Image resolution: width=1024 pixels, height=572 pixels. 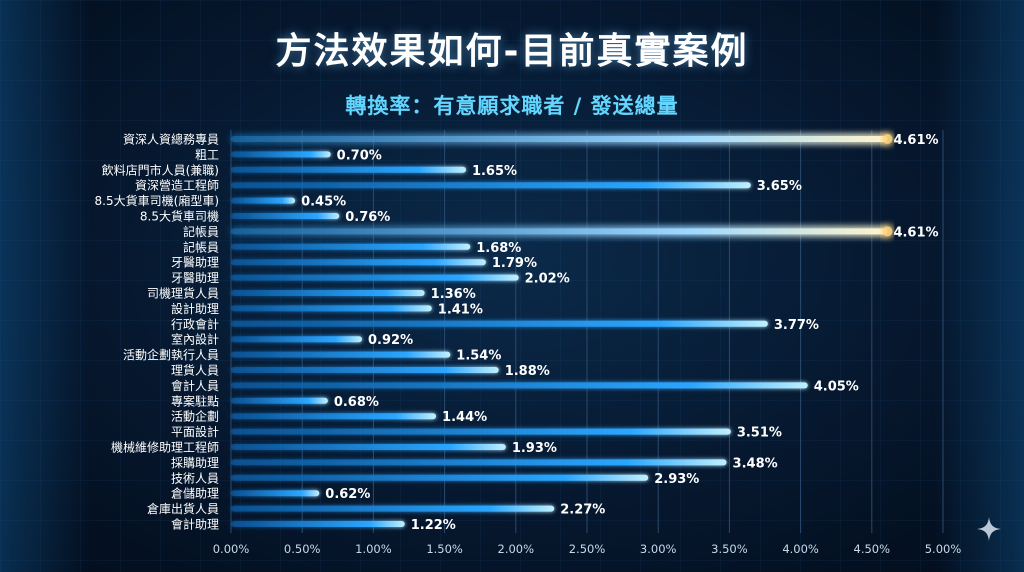 What do you see at coordinates (302, 549) in the screenshot?
I see `x-tick-label: 0.50%` at bounding box center [302, 549].